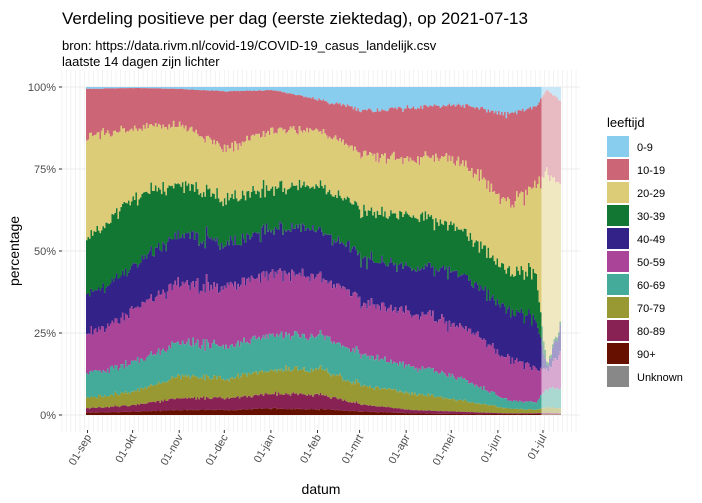  Describe the element at coordinates (646, 355) in the screenshot. I see `legend-label: 90+` at that location.